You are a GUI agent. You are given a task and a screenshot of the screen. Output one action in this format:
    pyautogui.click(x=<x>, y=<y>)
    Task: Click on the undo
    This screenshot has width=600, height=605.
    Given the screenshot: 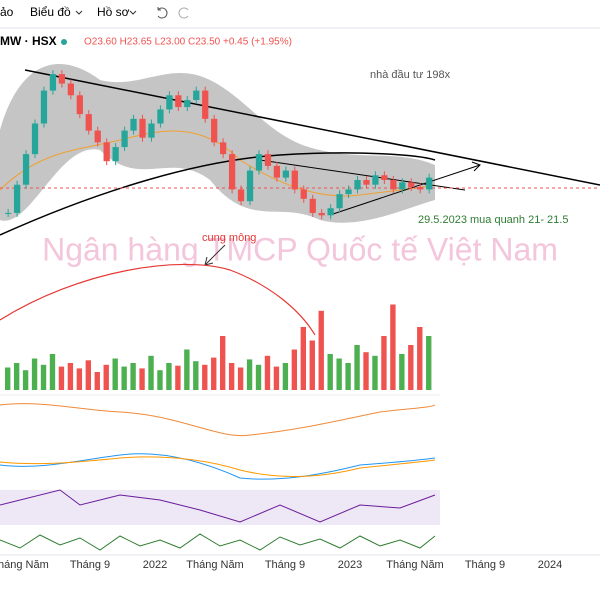 What is the action you would take?
    pyautogui.click(x=162, y=13)
    